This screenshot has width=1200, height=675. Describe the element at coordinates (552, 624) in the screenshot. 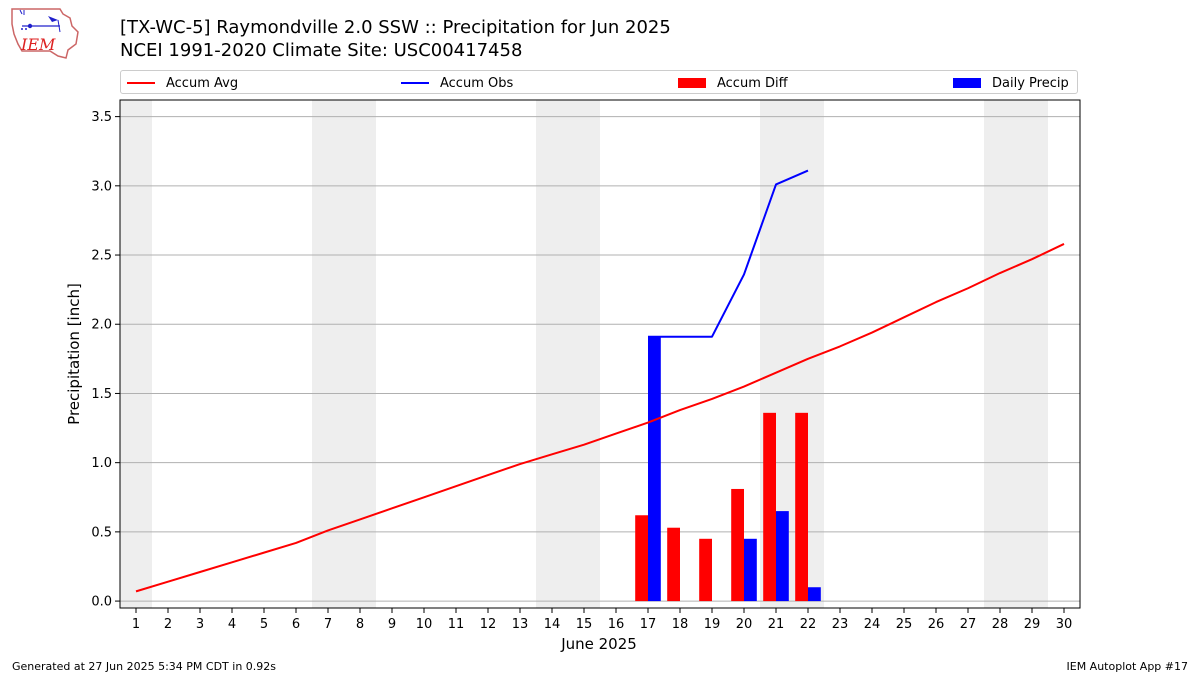

I see `x-tick-label-14: 14` at that location.